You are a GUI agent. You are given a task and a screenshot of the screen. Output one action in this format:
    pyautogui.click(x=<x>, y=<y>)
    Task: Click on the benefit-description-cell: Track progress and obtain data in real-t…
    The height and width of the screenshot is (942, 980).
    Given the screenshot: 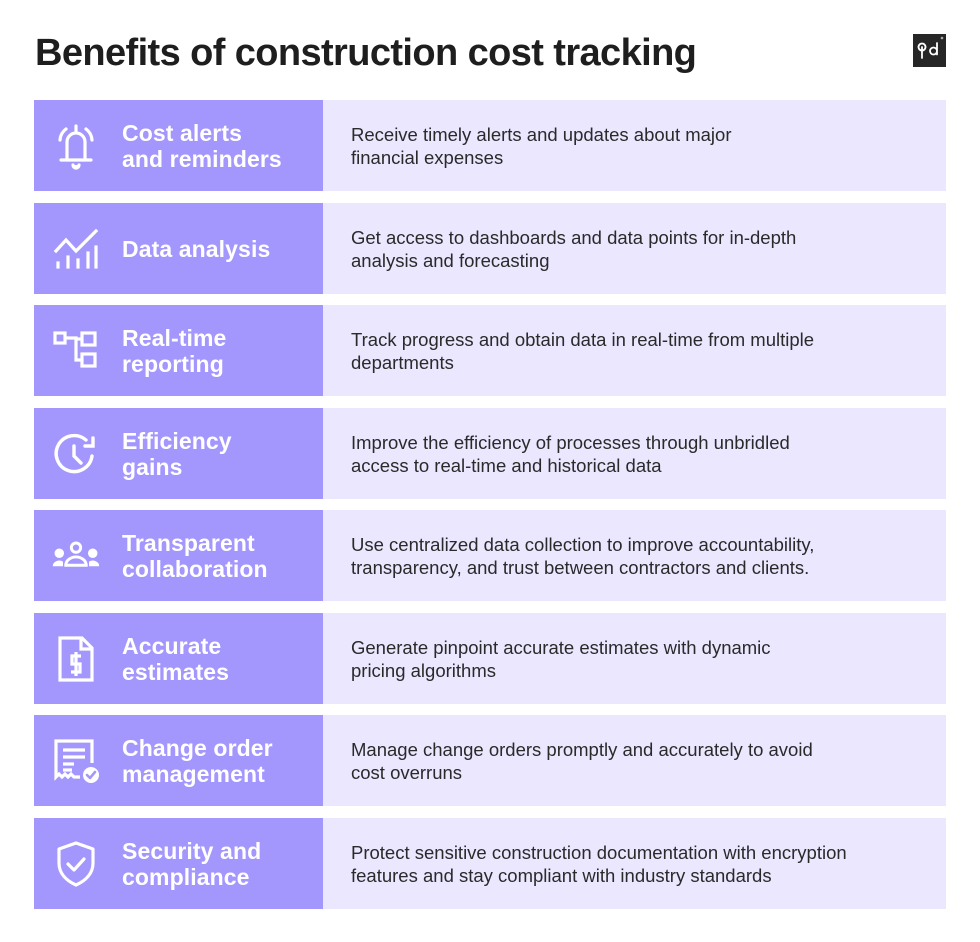 What is the action you would take?
    pyautogui.click(x=634, y=350)
    